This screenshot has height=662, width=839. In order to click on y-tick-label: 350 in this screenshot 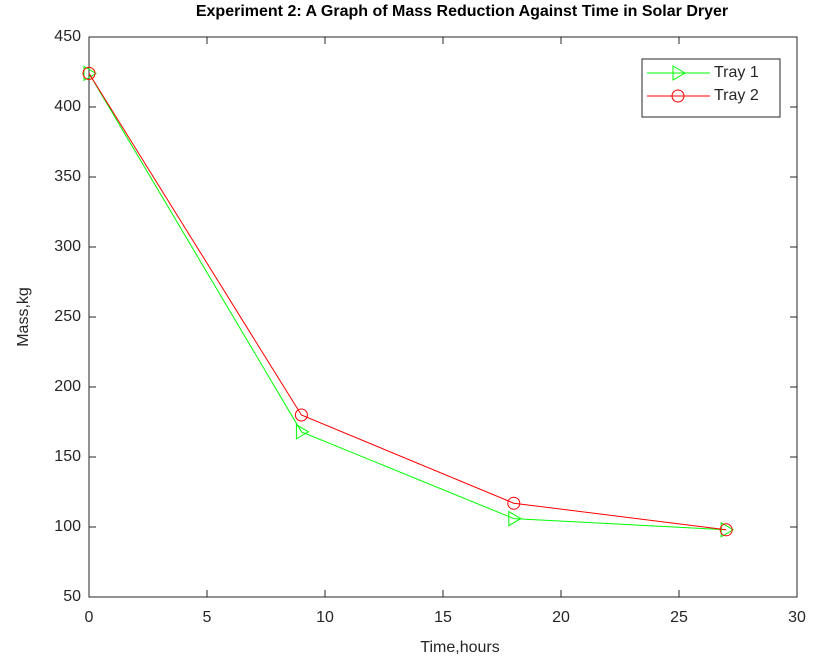, I will do `click(67, 176)`.